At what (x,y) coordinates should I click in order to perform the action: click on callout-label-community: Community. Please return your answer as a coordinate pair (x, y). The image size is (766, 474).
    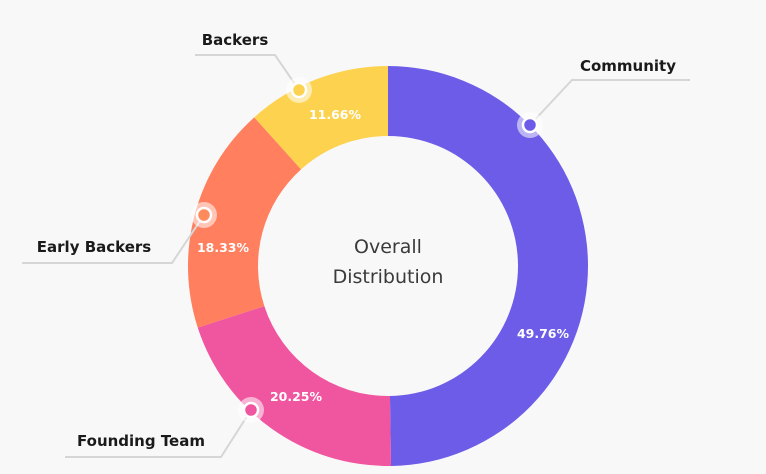
    Looking at the image, I should click on (628, 66).